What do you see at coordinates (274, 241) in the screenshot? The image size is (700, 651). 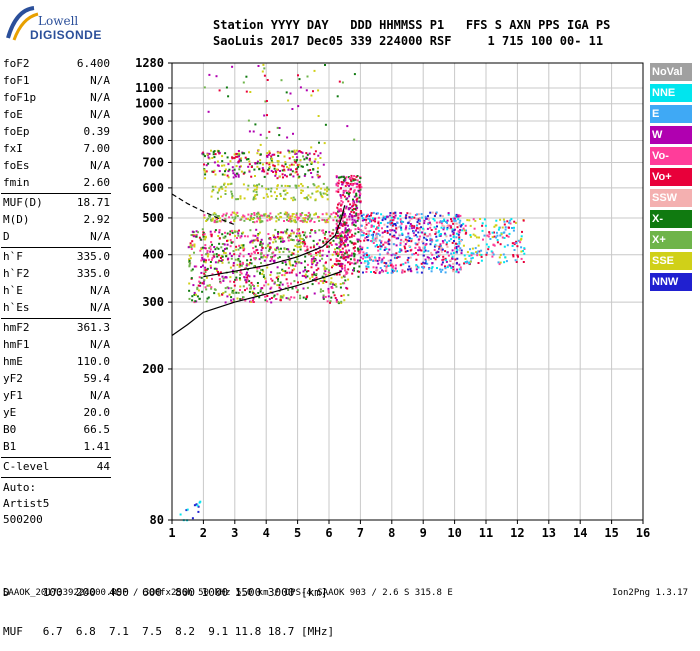 I see `curve-trace` at bounding box center [274, 241].